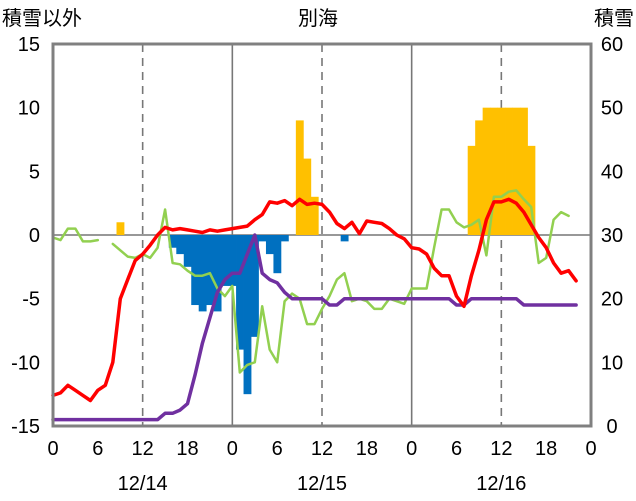 The height and width of the screenshot is (501, 636). I want to click on right-tick-label: 30, so click(612, 236).